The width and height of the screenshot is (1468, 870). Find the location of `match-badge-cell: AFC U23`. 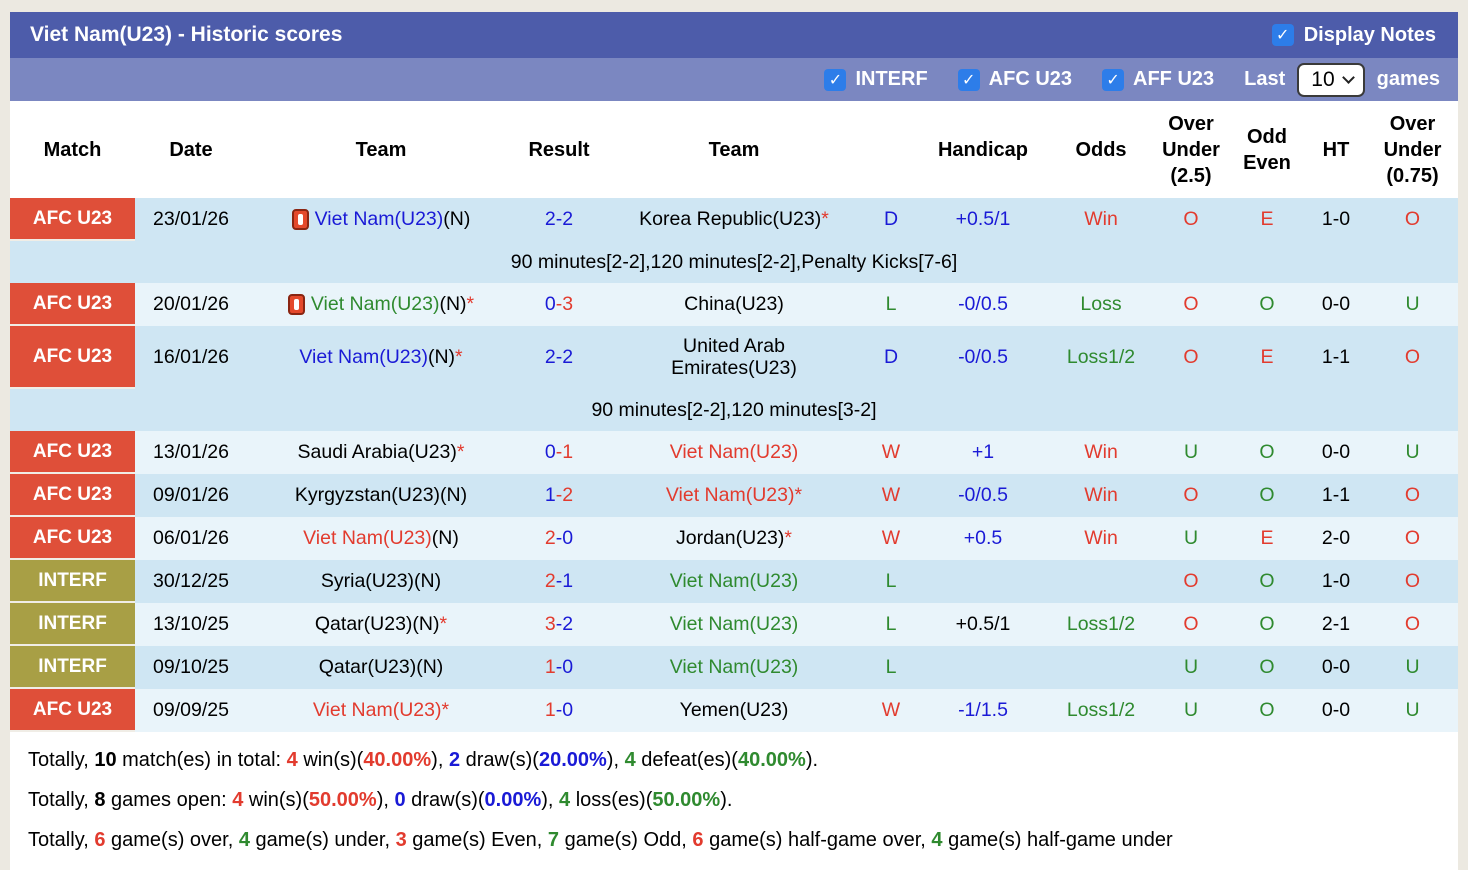

match-badge-cell: AFC U23 is located at coordinates (72, 495).